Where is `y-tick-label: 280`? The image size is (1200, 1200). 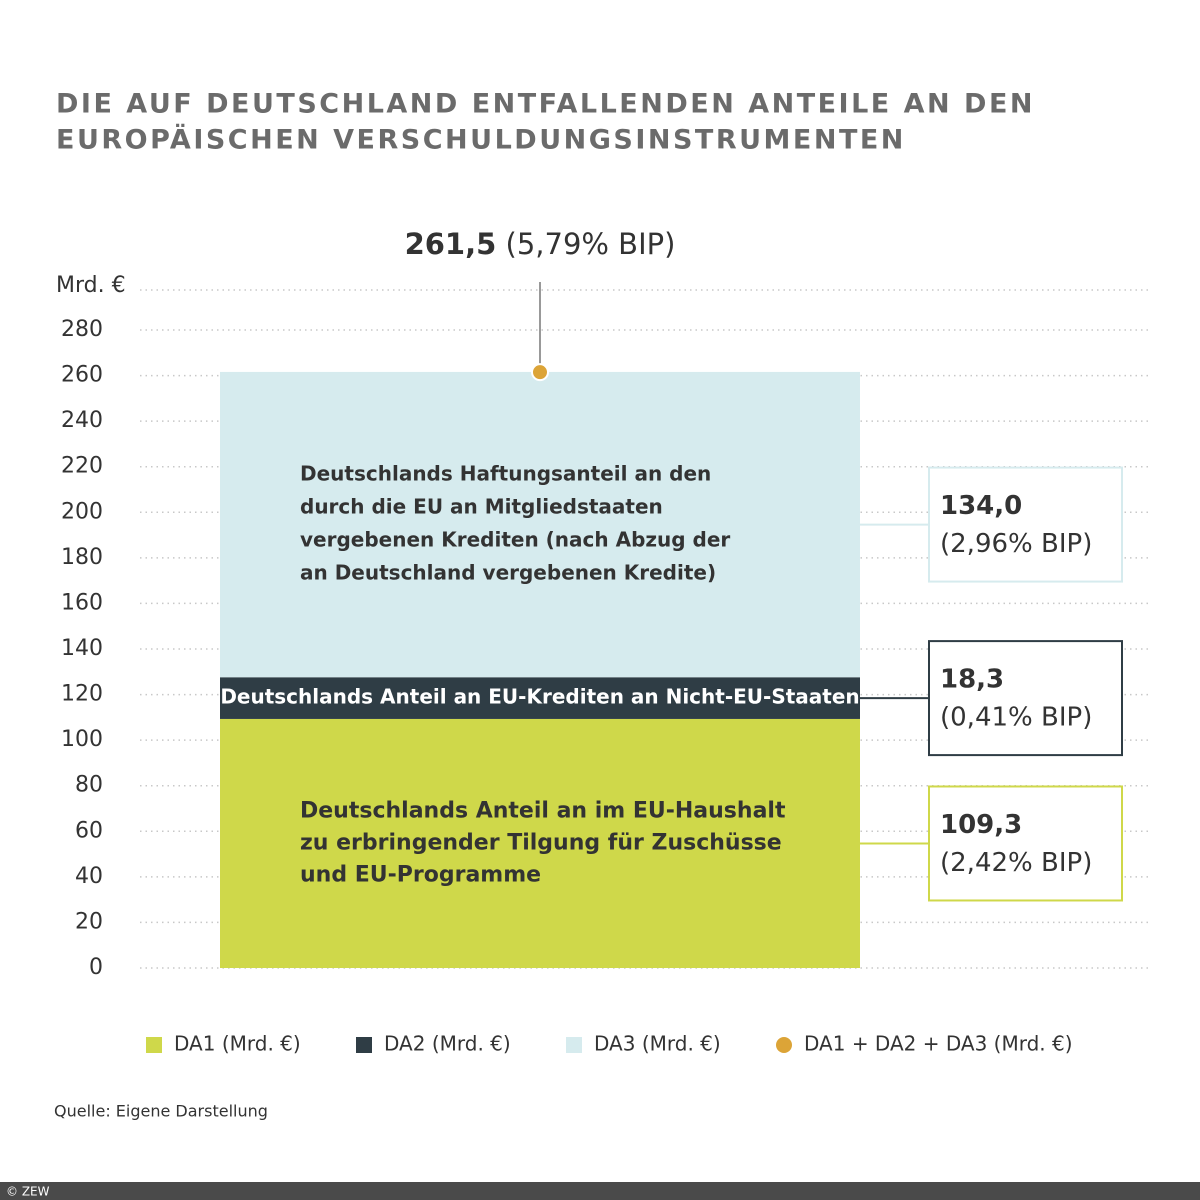
y-tick-label: 280 is located at coordinates (82, 329).